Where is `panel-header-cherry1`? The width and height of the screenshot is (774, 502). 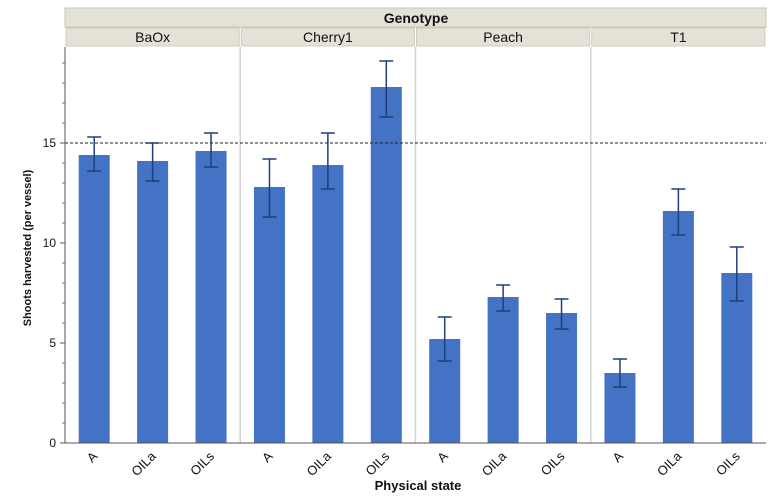 panel-header-cherry1 is located at coordinates (327, 37).